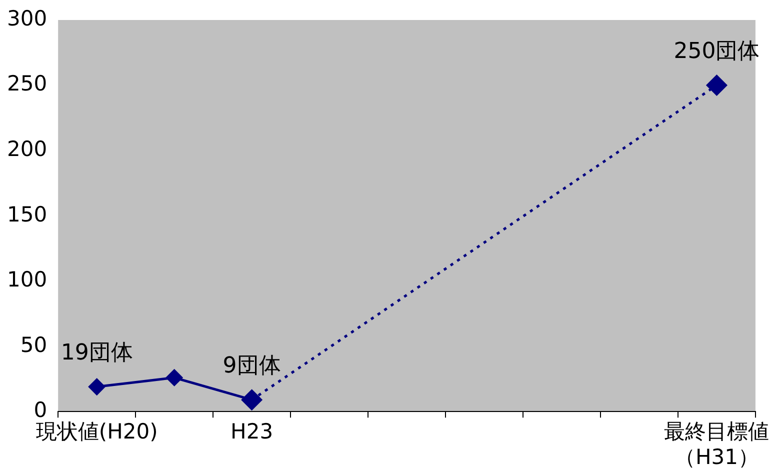 The width and height of the screenshot is (773, 474). I want to click on x-tick-label: 最終目標値（H31）, so click(717, 444).